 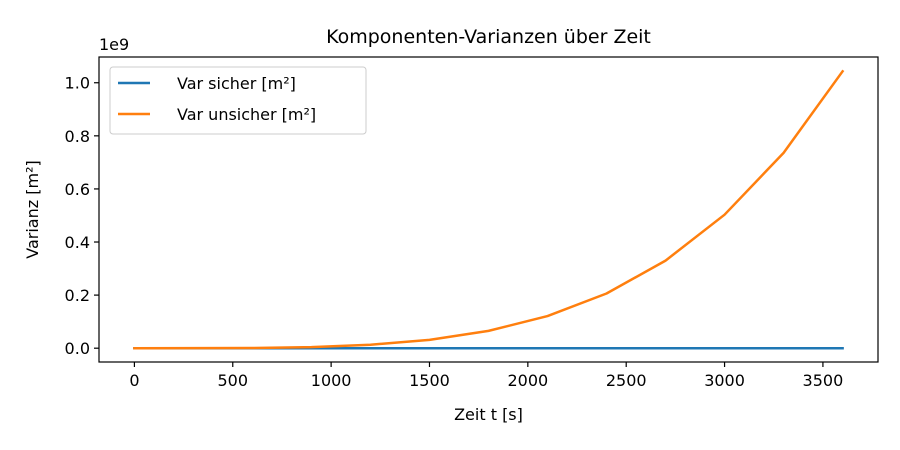 What do you see at coordinates (77, 348) in the screenshot?
I see `y-tick-label: 0.0` at bounding box center [77, 348].